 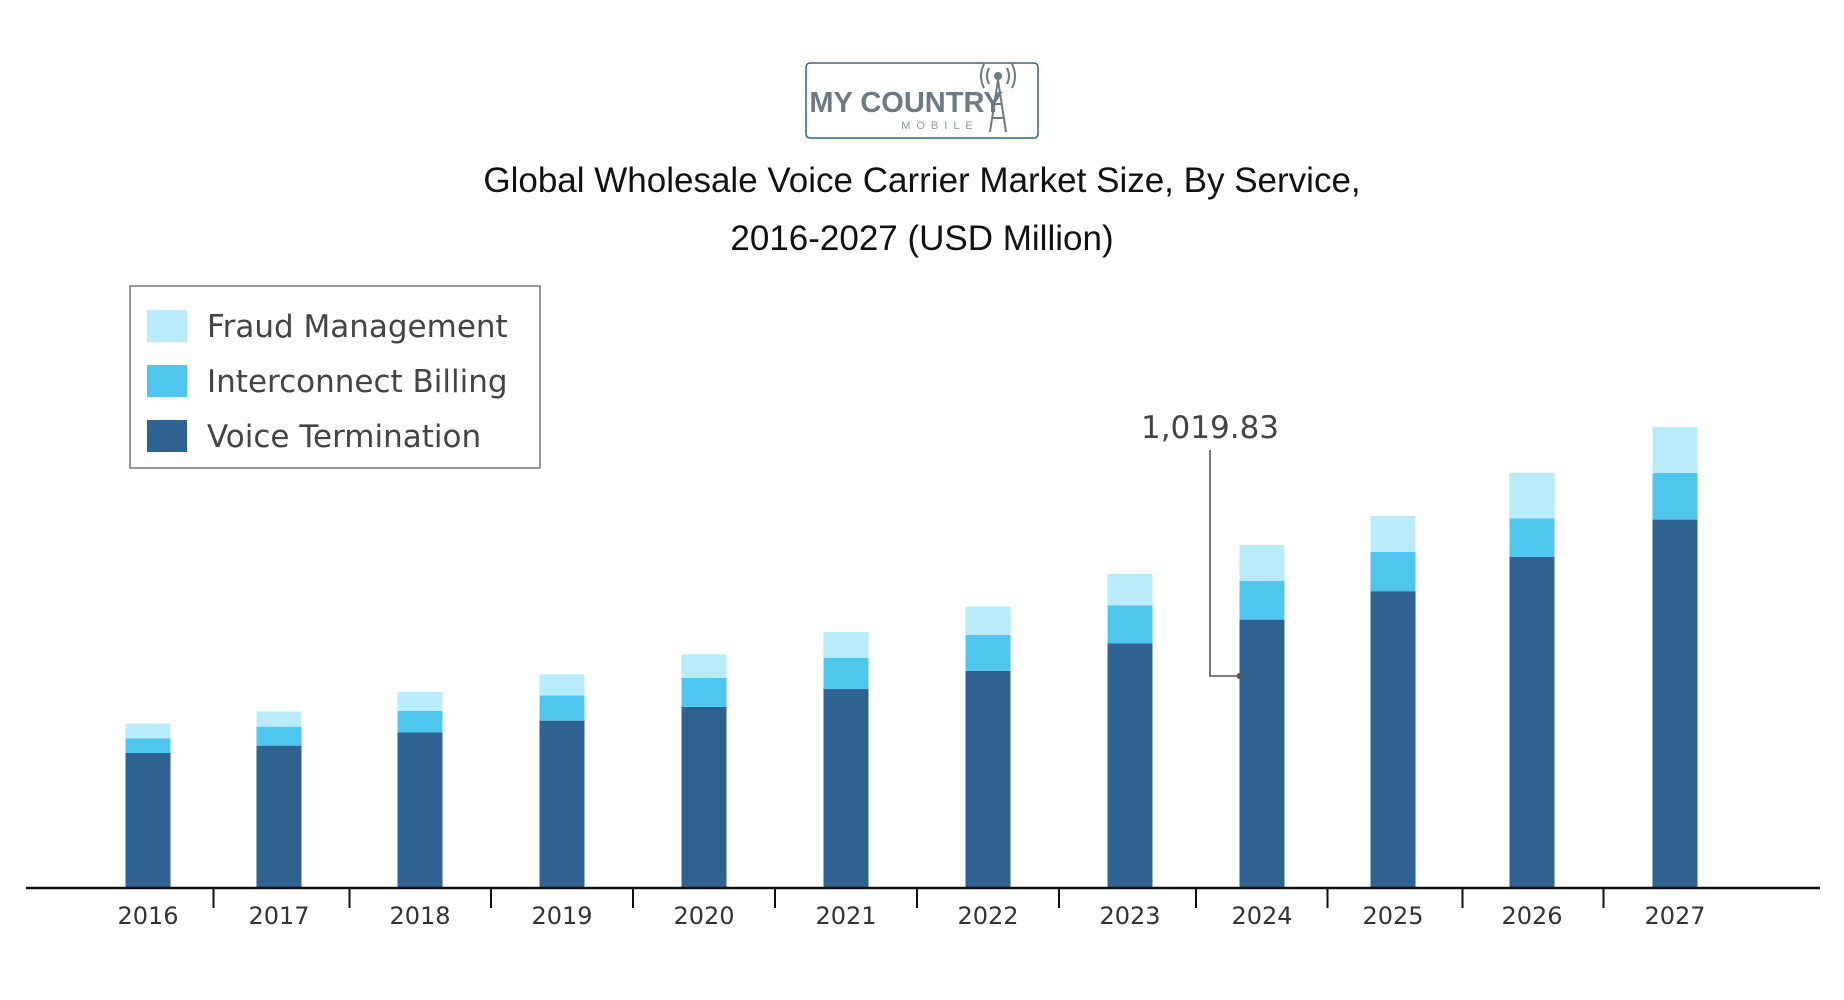 What do you see at coordinates (987, 916) in the screenshot?
I see `x-tick-label: 2022` at bounding box center [987, 916].